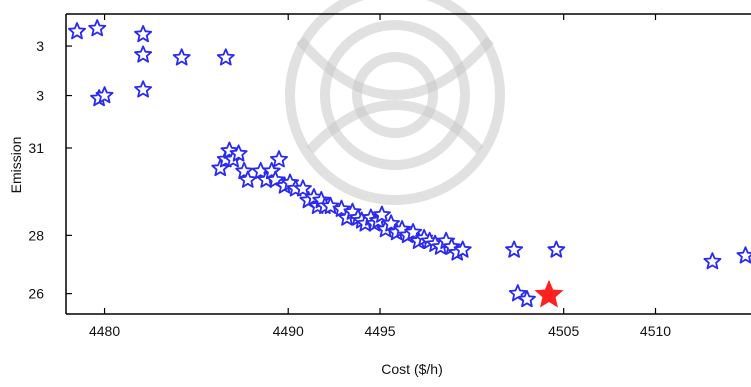 This screenshot has height=387, width=751. I want to click on y-axis-label: Emission, so click(16, 165).